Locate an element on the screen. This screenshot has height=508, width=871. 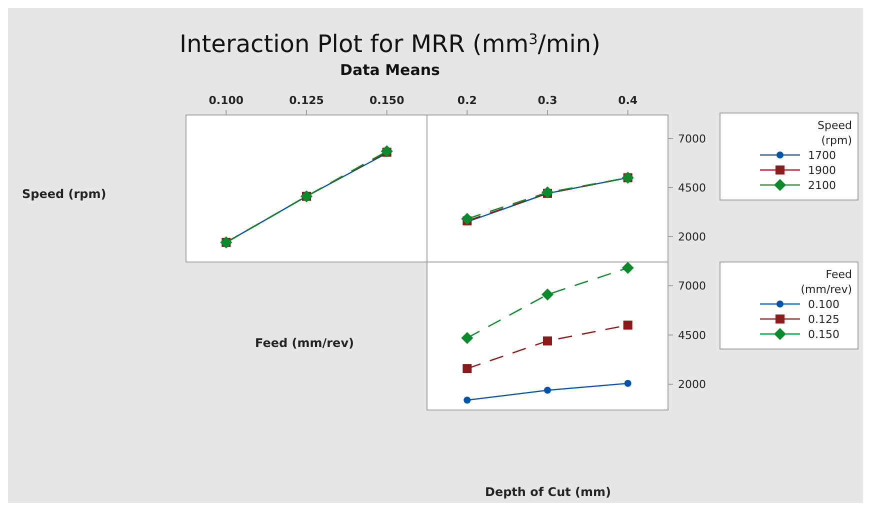
legend-title: Speed (rpm) is located at coordinates (835, 133).